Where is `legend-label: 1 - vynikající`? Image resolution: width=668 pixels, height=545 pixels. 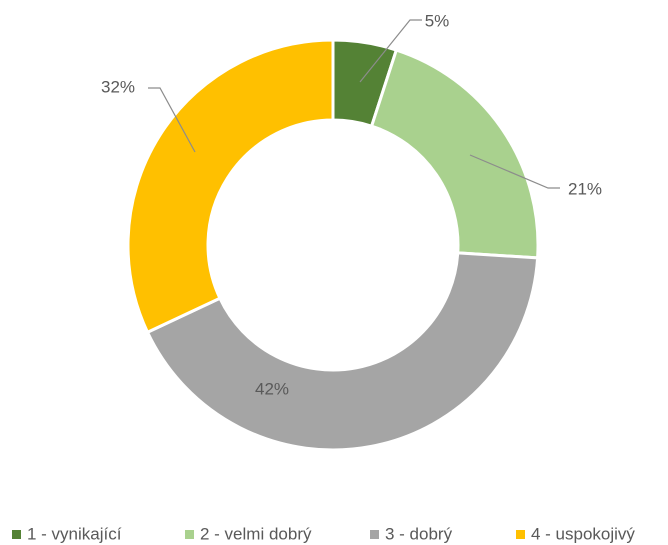
legend-label: 1 - vynikající is located at coordinates (74, 533).